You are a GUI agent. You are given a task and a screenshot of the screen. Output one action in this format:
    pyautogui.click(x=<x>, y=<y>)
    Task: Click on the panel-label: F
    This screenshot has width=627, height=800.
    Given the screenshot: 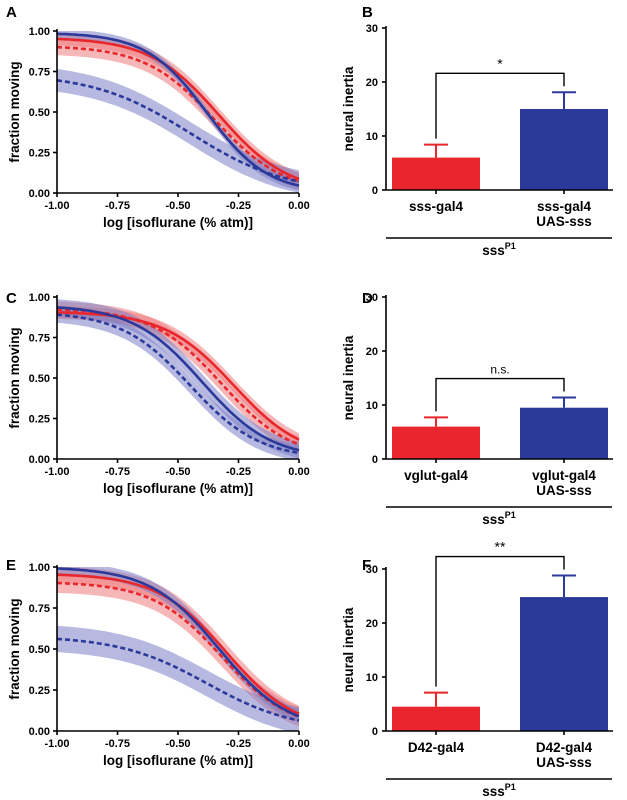 What is the action you would take?
    pyautogui.click(x=366, y=565)
    